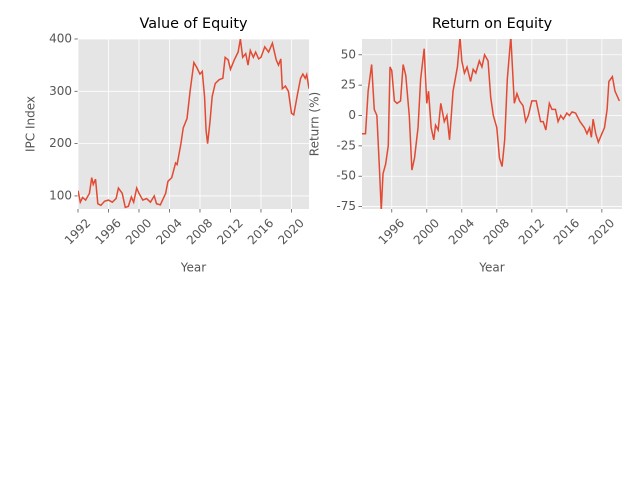 The height and width of the screenshot is (484, 640). Describe the element at coordinates (346, 176) in the screenshot. I see `y-tick-label: -50` at that location.